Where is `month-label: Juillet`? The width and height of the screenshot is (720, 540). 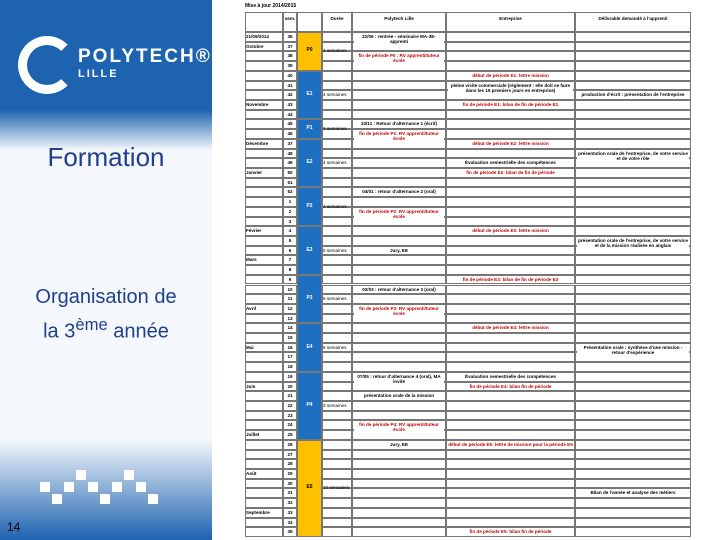 month-label: Juillet is located at coordinates (253, 435).